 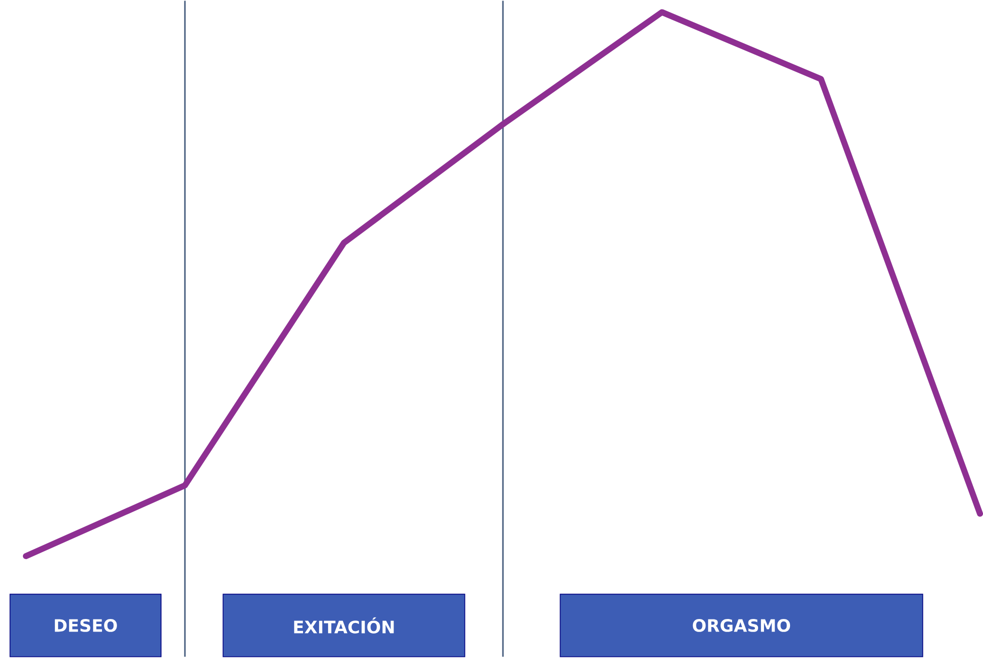 What do you see at coordinates (85, 625) in the screenshot?
I see `text: DESEO` at bounding box center [85, 625].